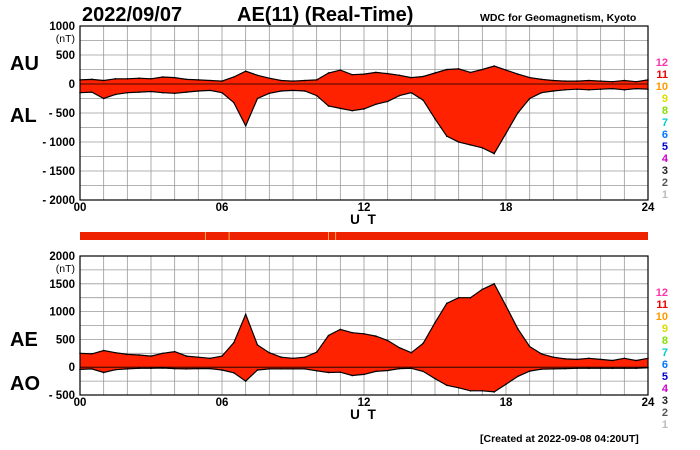  Describe the element at coordinates (665, 389) in the screenshot. I see `station-count-label: 4` at that location.